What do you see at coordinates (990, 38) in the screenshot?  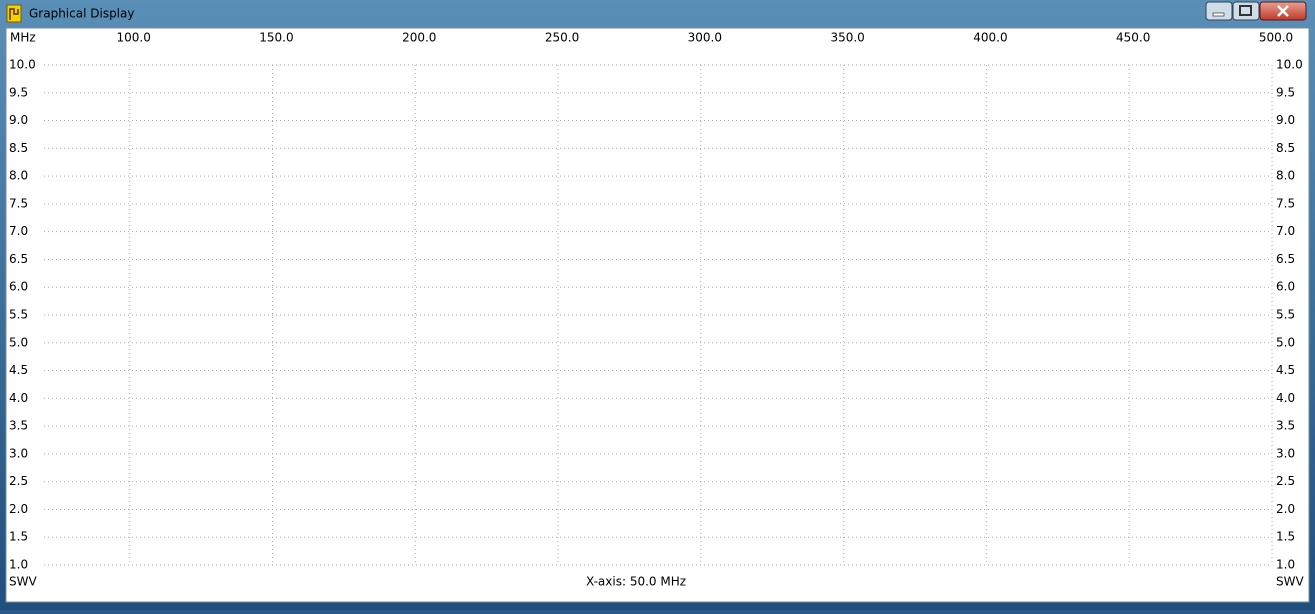 I see `x-tick-label: 400.0` at bounding box center [990, 38].